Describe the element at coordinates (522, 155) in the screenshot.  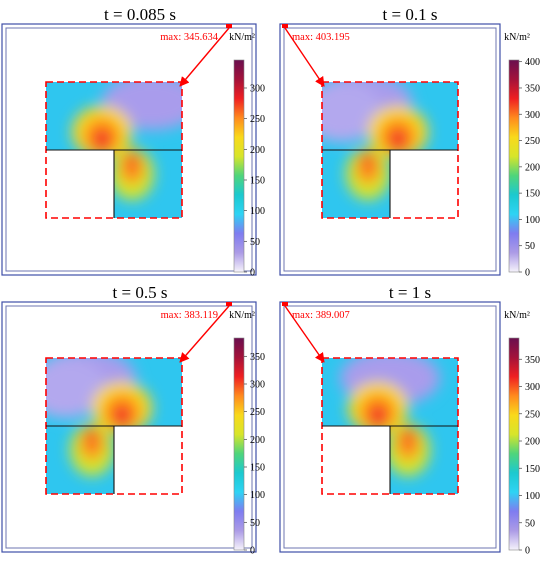
I see `colorbar: kN/m² 400 350 300 250 200 150 100 50 0` at that location.